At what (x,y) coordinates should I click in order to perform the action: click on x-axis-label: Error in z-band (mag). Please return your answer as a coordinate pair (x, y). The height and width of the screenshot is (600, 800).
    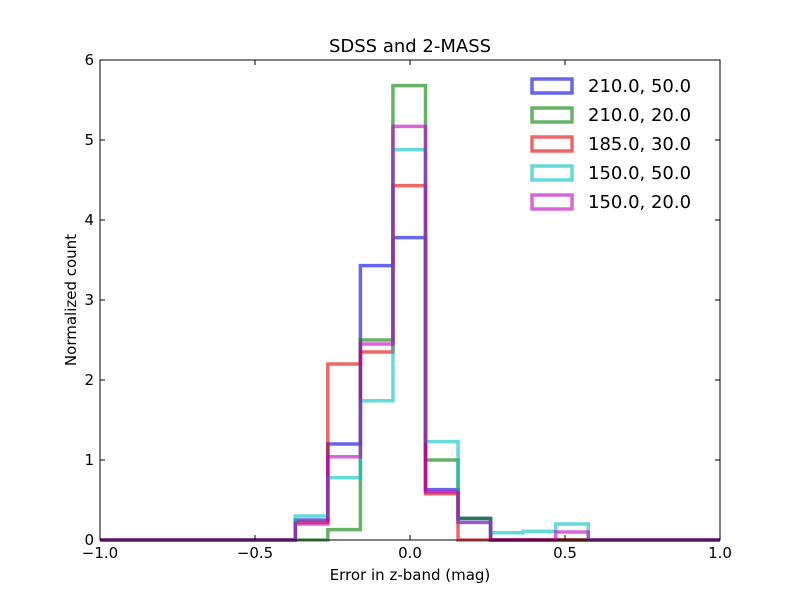
    Looking at the image, I should click on (410, 575).